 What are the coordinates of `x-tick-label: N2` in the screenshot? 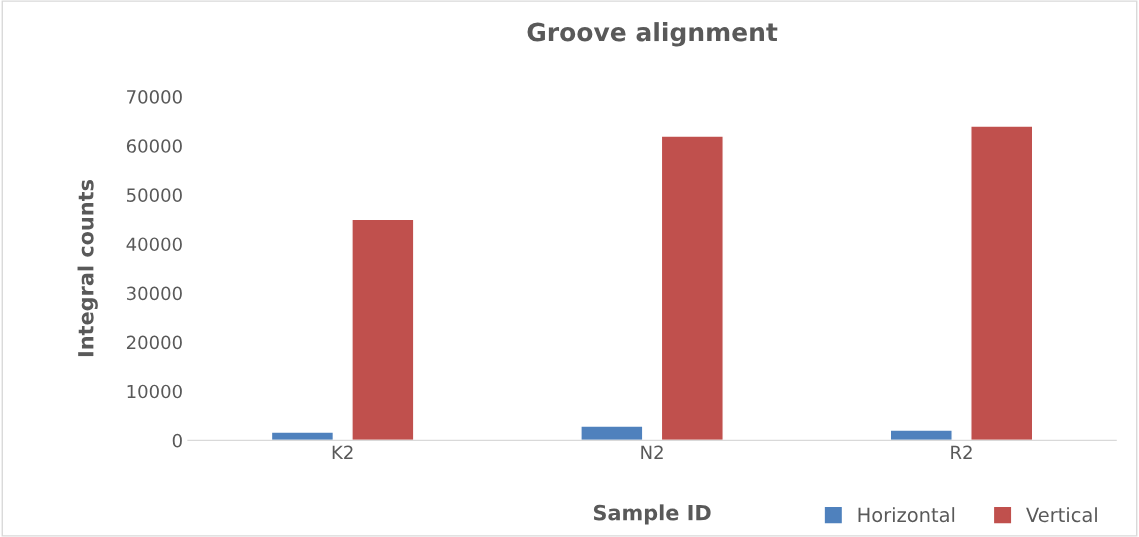 It's located at (652, 452).